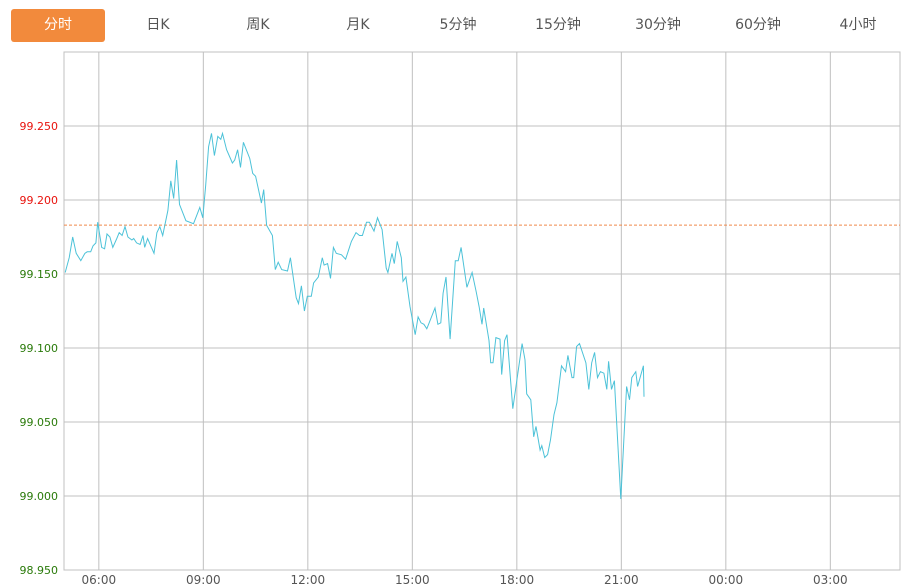  Describe the element at coordinates (39, 126) in the screenshot. I see `y-tick-label: 99.250` at that location.